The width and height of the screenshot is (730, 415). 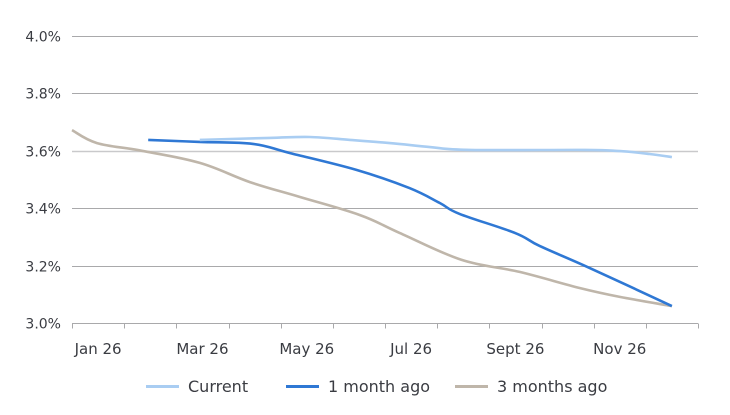 I want to click on x-axis, so click(x=385, y=326).